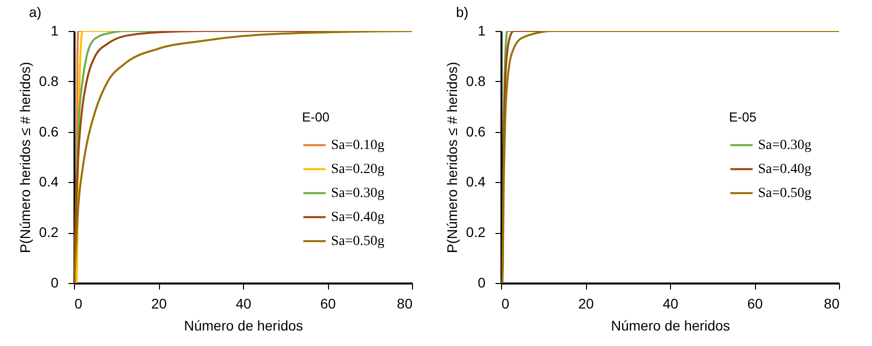 This screenshot has height=346, width=872. Describe the element at coordinates (357, 146) in the screenshot. I see `legend-label: Sa=0.10g` at that location.